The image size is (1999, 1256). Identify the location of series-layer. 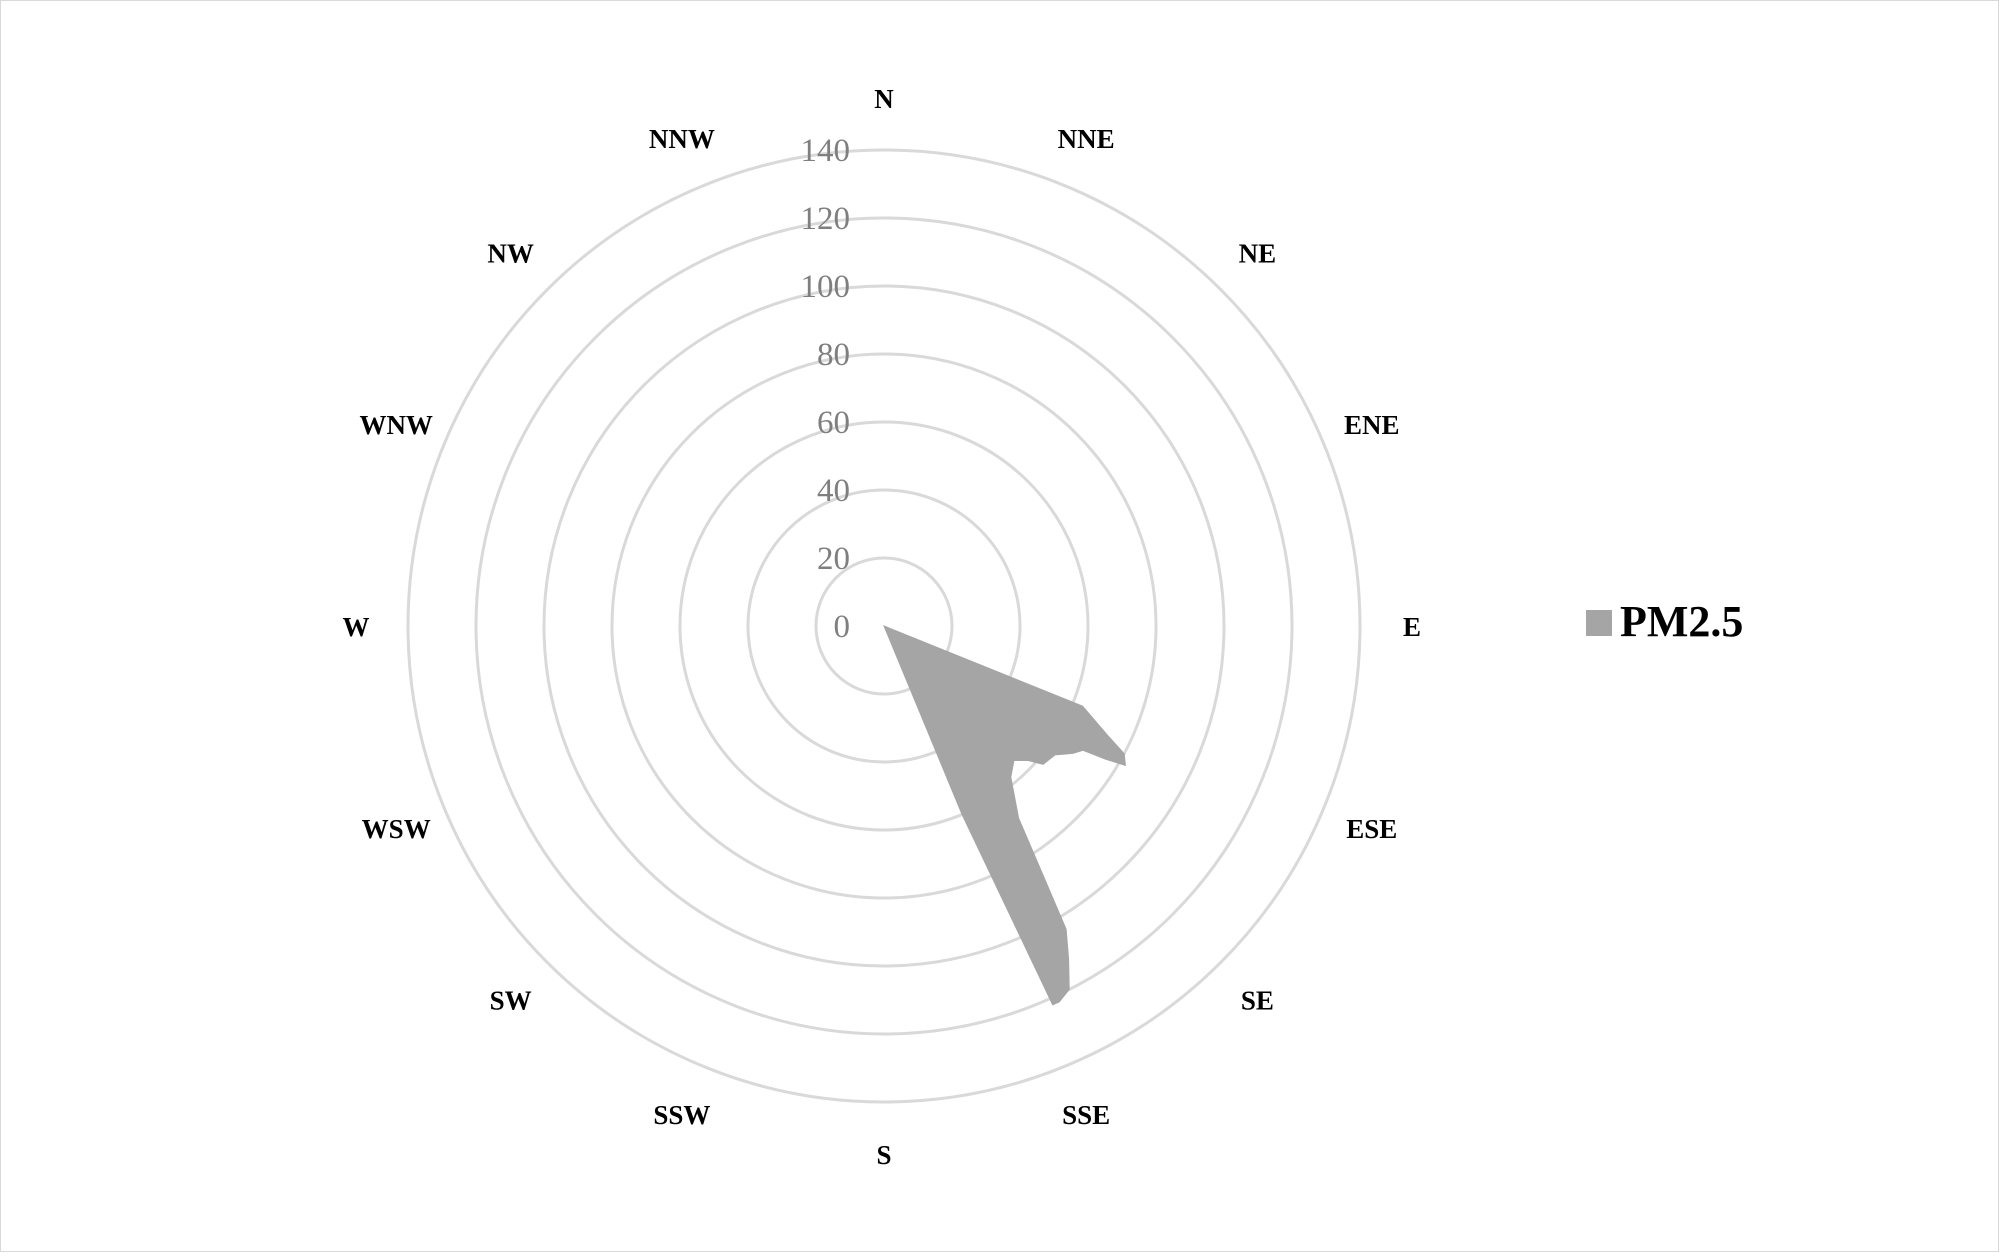
(1004, 815).